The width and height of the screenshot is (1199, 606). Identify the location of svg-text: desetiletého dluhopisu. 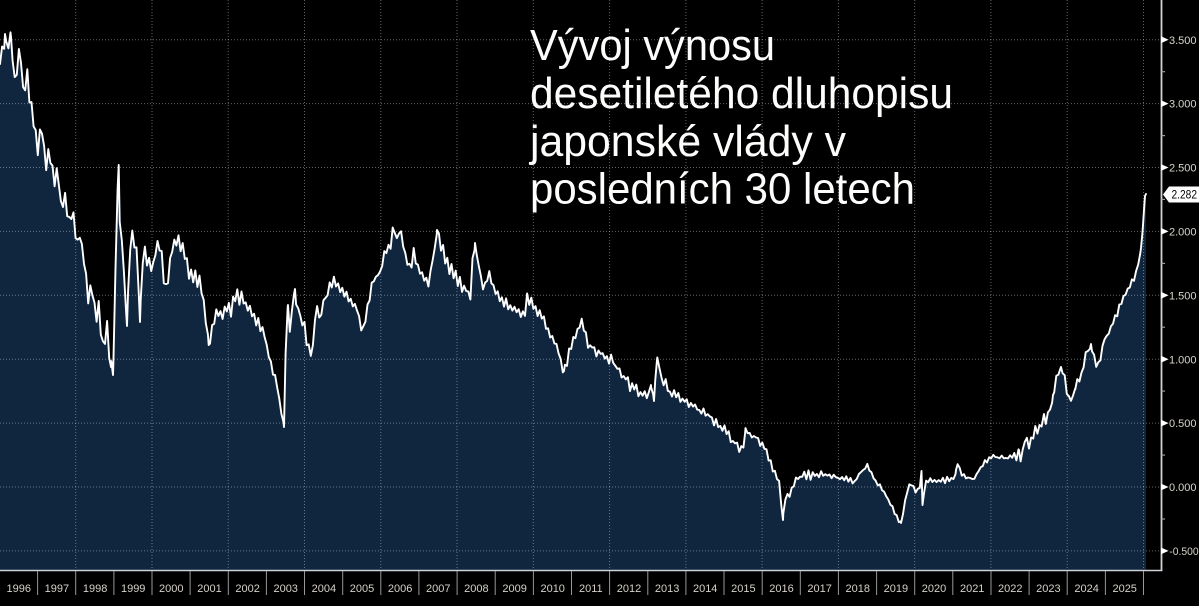
(741, 93).